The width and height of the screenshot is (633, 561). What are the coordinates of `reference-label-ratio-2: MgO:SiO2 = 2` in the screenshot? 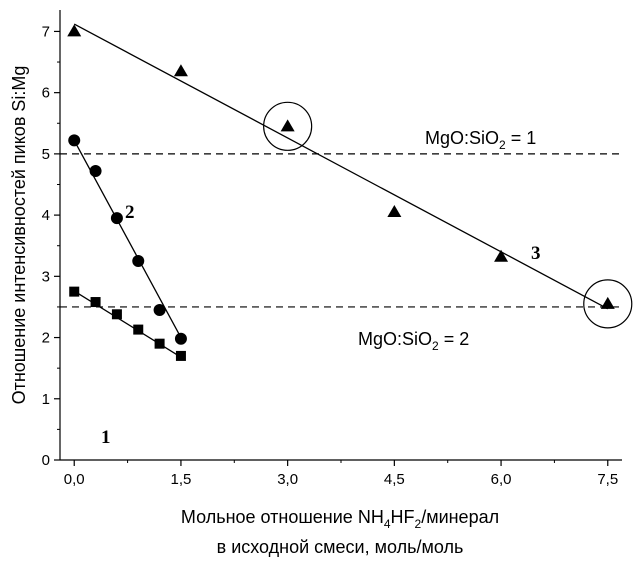 It's located at (413, 341).